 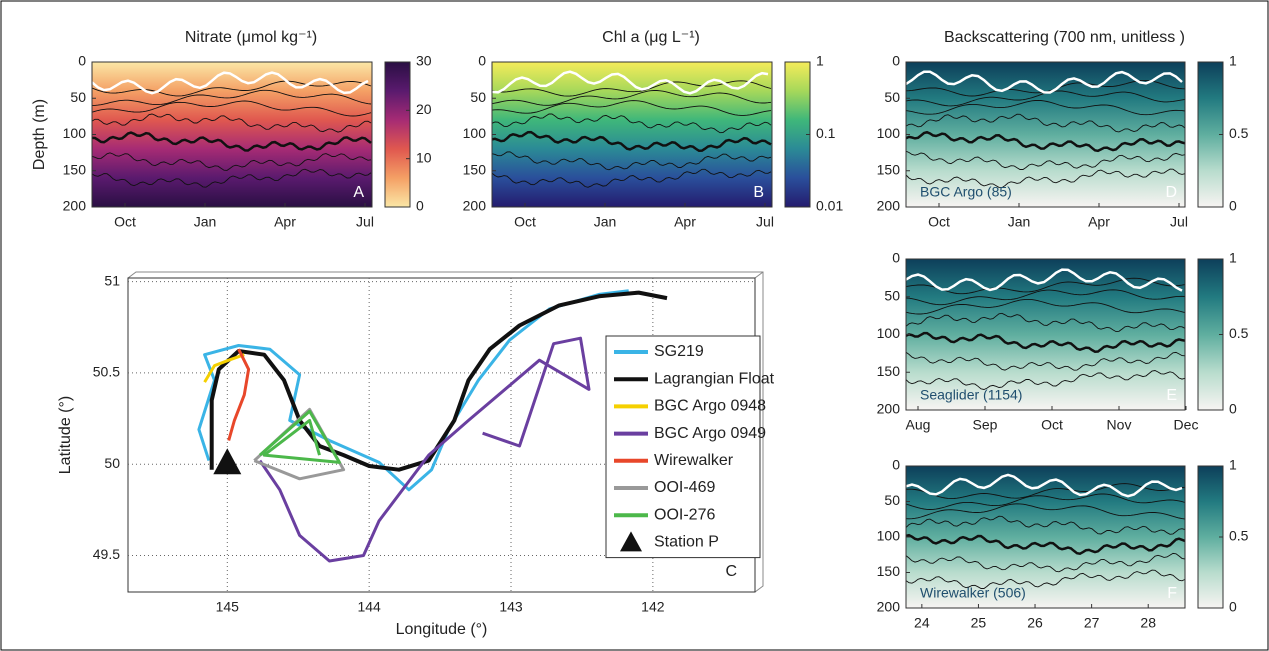 What do you see at coordinates (424, 157) in the screenshot?
I see `colorbar-tick-label: 10` at bounding box center [424, 157].